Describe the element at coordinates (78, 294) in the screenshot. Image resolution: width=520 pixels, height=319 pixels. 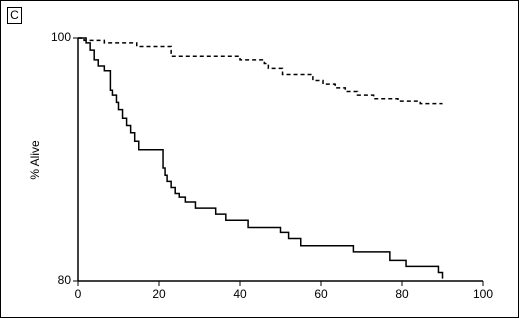
I see `x-tick-label: 0` at that location.